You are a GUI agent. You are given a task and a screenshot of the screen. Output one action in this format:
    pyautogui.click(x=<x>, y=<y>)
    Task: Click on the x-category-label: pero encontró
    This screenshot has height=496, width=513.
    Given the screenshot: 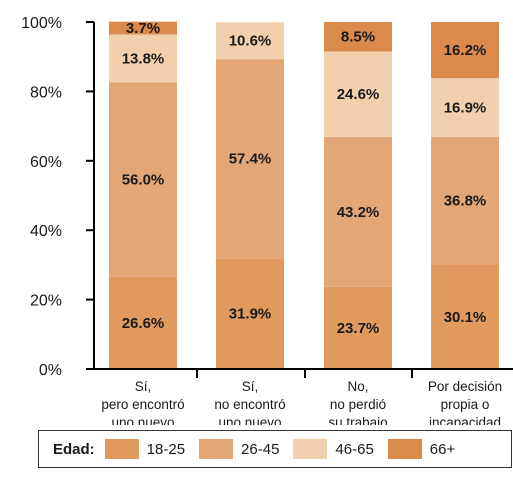 What is the action you would take?
    pyautogui.click(x=142, y=404)
    